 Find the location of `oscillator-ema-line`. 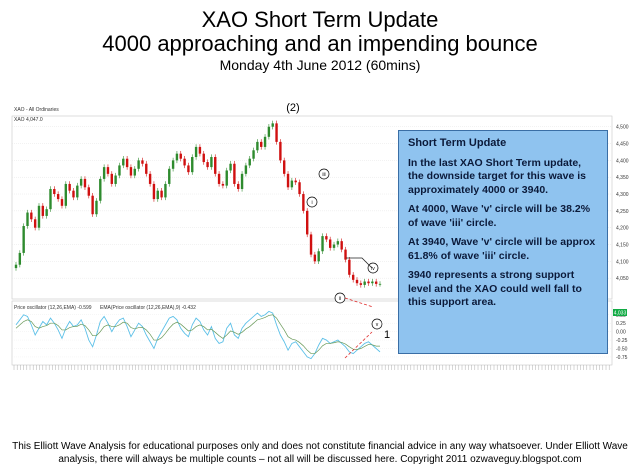

oscillator-ema-line is located at coordinates (197, 334).